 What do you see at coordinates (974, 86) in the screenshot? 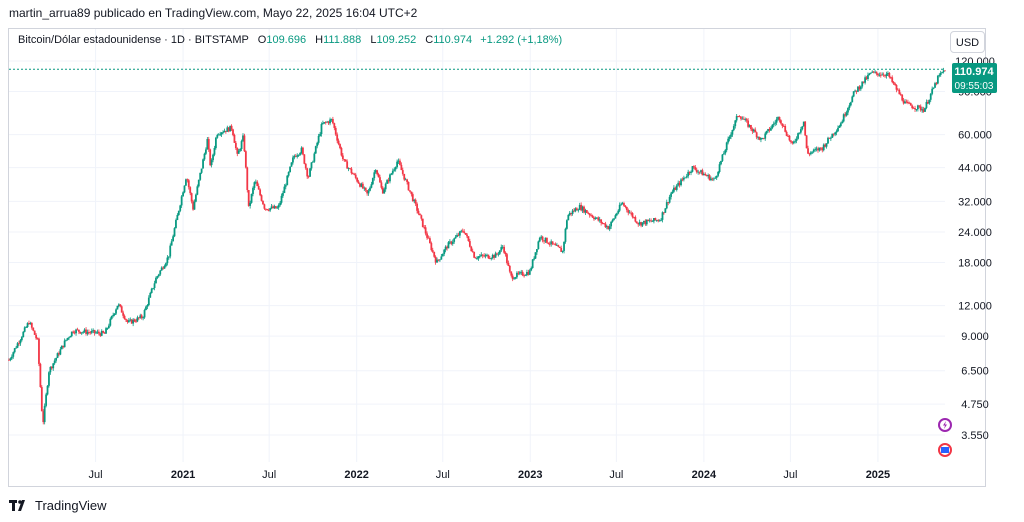
I see `price-tag-countdown: 09:55:03` at bounding box center [974, 86].